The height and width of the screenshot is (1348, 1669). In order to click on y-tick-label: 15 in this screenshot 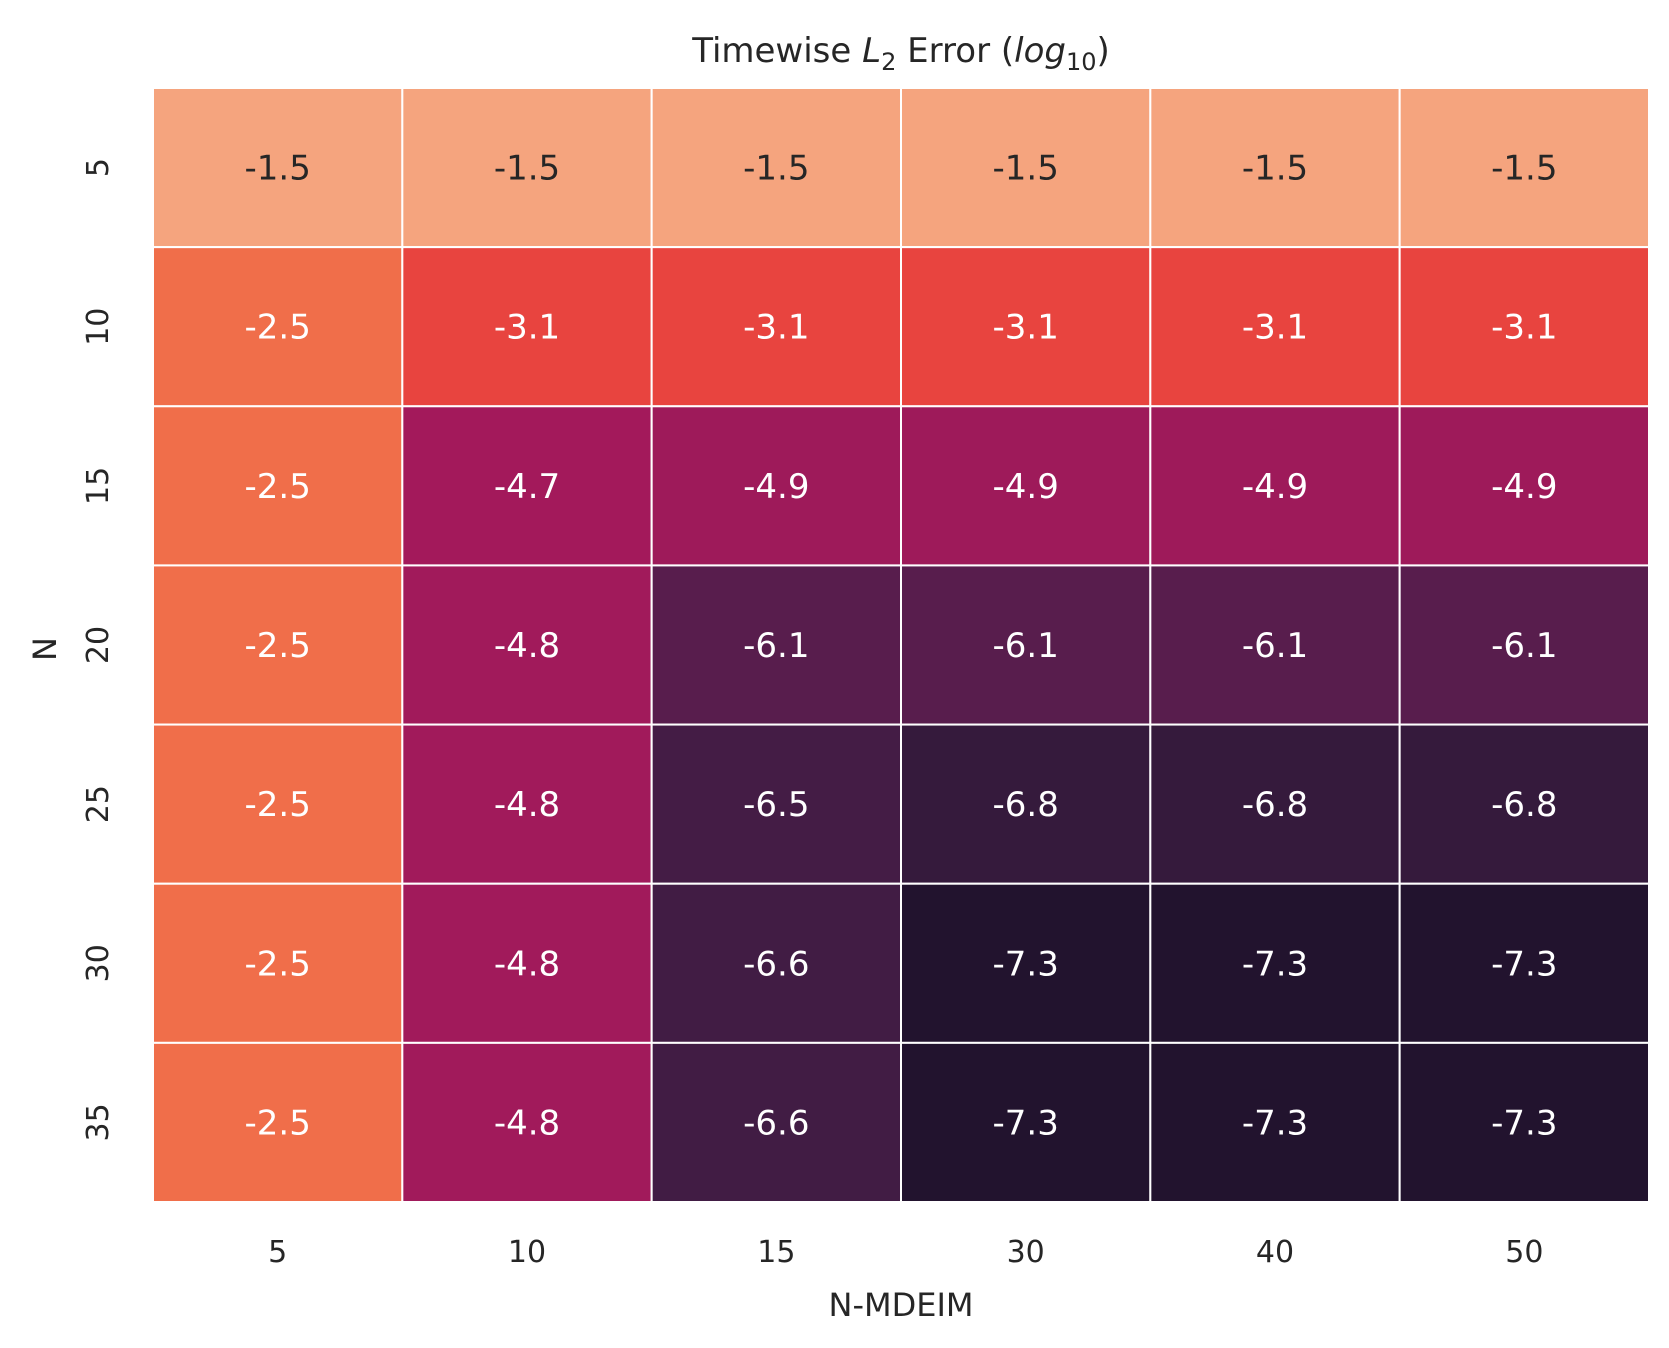, I will do `click(98, 486)`.